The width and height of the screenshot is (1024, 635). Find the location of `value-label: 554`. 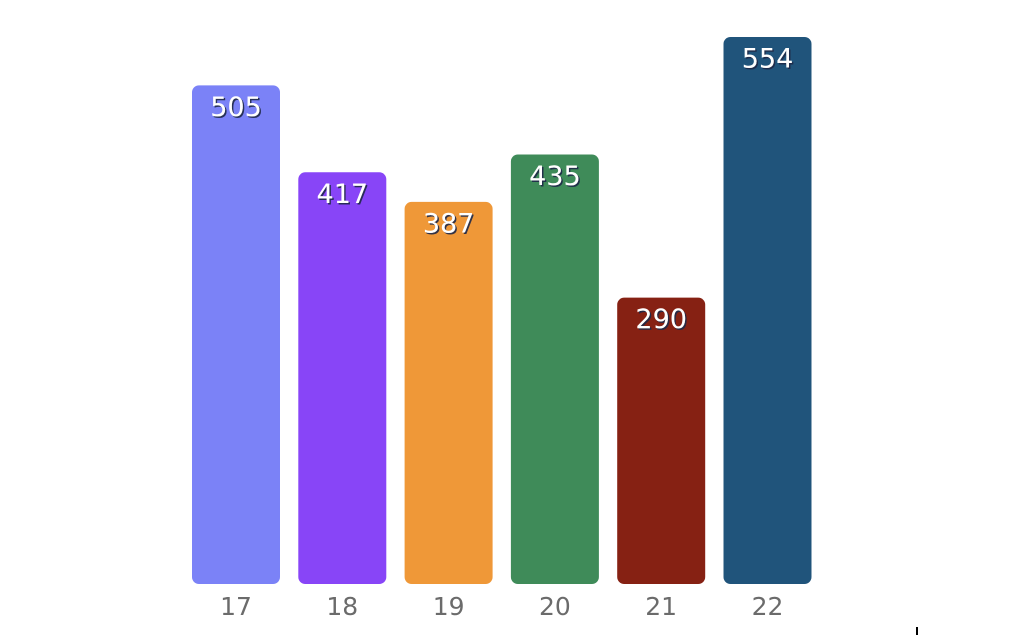

value-label: 554 is located at coordinates (768, 59).